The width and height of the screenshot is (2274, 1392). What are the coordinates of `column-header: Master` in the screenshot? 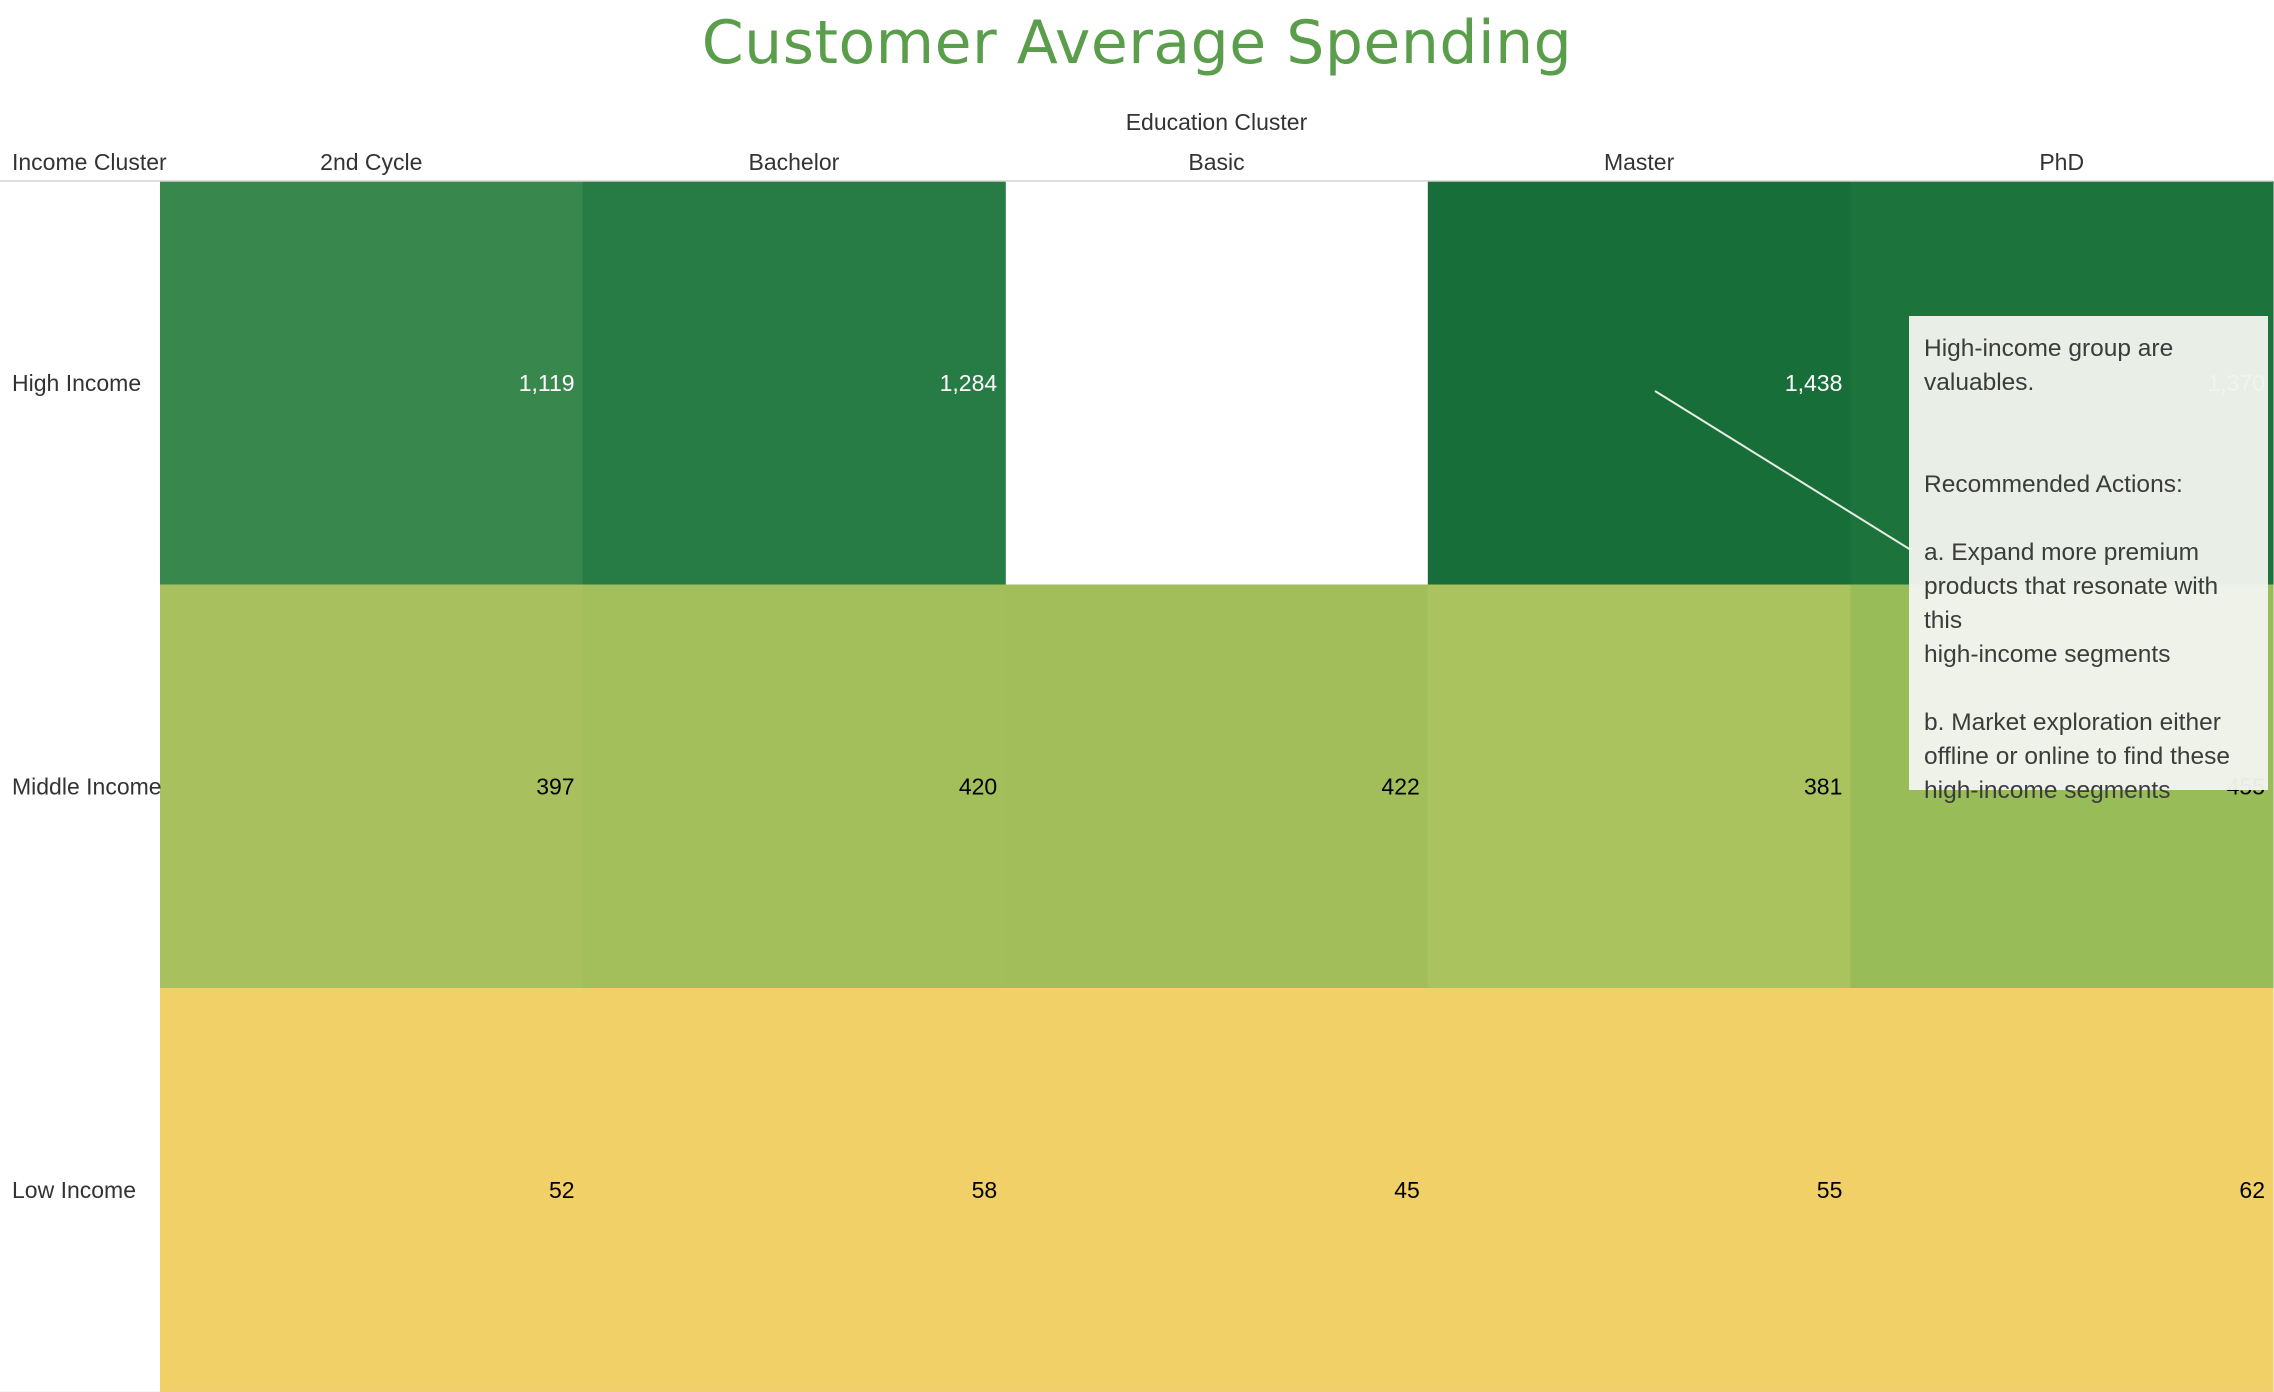 It's located at (1639, 162).